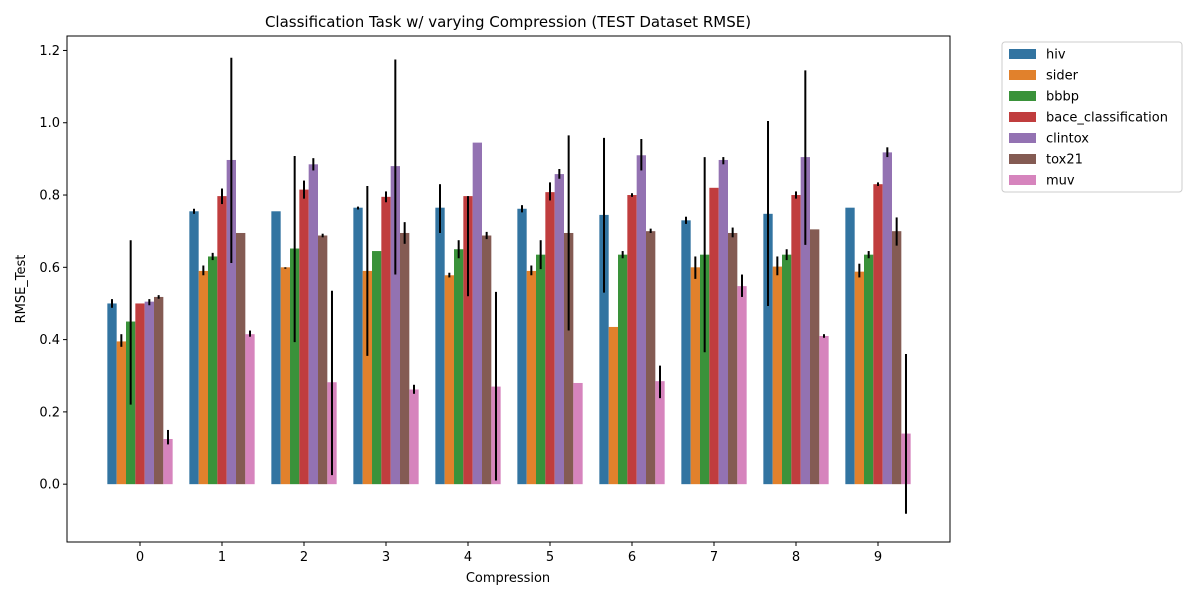 The image size is (1200, 600). Describe the element at coordinates (508, 578) in the screenshot. I see `x-axis-label: Compression` at that location.